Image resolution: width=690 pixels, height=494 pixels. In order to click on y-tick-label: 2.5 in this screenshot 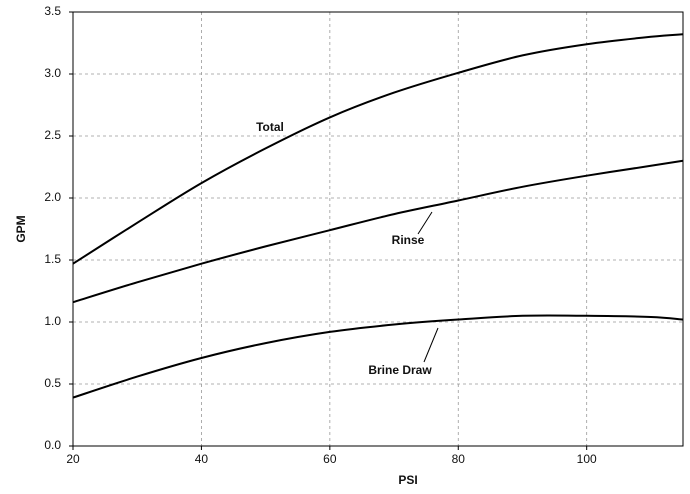, I will do `click(52, 135)`.